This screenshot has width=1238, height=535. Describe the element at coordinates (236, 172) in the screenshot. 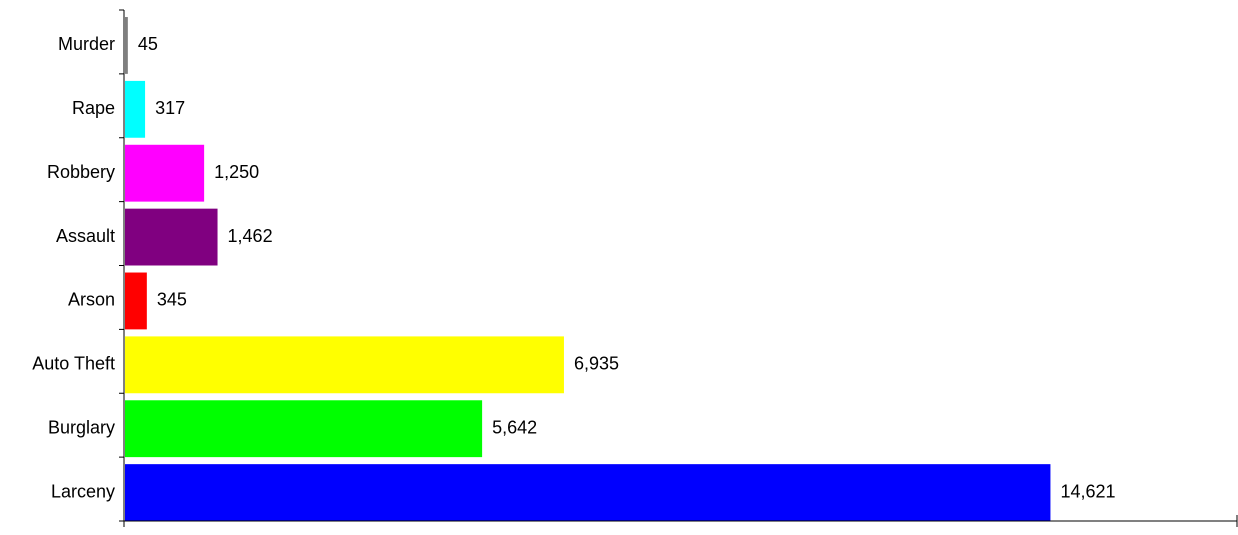

I see `value-label-robbery: 1,250` at that location.